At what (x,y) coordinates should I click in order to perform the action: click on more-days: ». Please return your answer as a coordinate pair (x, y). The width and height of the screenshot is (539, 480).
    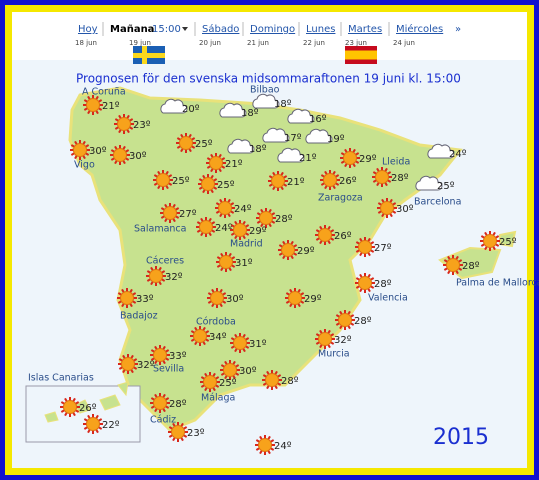
    Looking at the image, I should click on (458, 29).